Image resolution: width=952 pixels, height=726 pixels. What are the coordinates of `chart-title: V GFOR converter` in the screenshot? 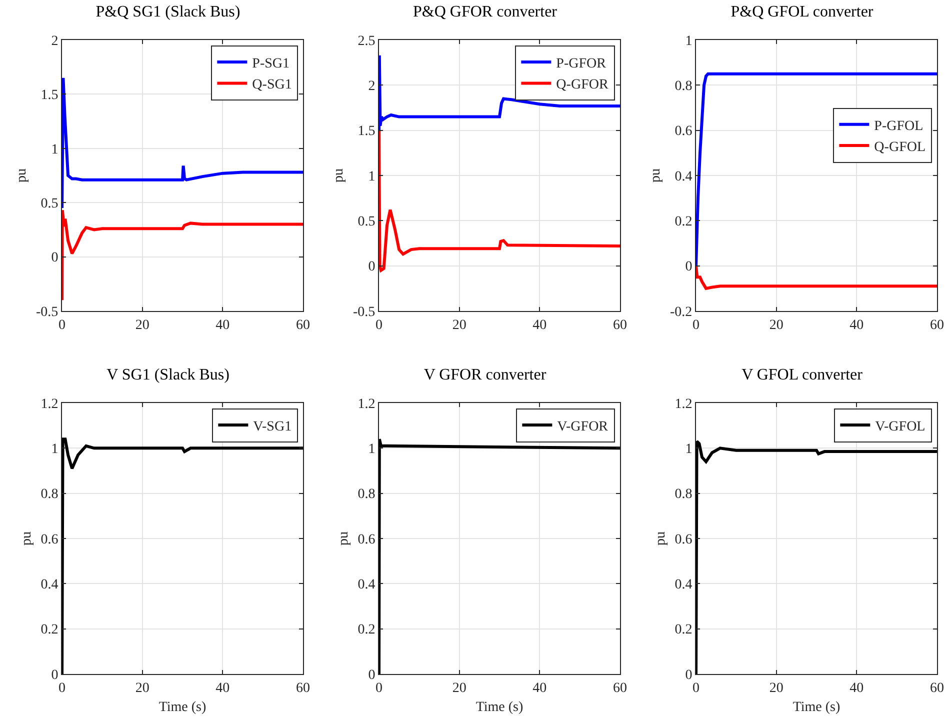 It's located at (485, 375).